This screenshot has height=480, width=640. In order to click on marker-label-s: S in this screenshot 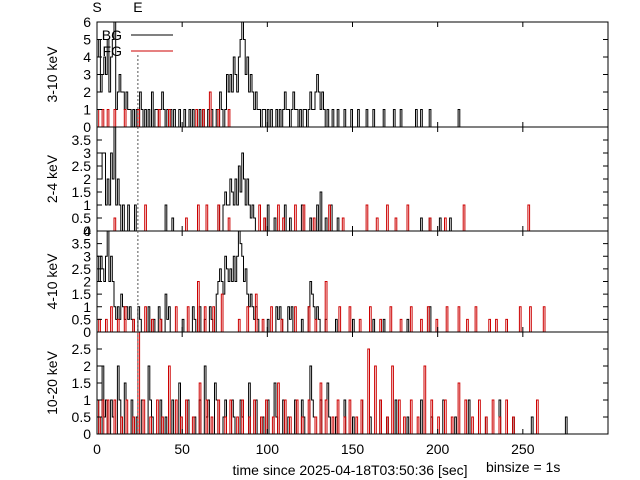, I will do `click(96, 7)`.